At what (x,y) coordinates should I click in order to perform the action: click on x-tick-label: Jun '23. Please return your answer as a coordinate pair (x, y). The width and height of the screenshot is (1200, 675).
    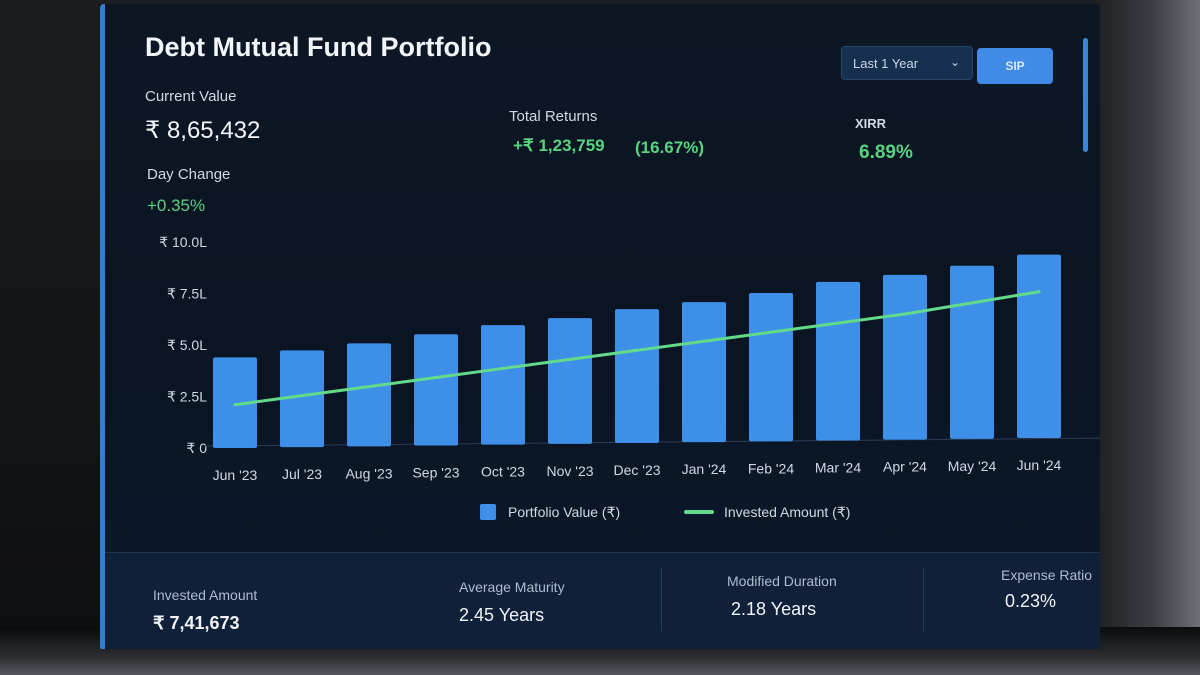
    Looking at the image, I should click on (235, 475).